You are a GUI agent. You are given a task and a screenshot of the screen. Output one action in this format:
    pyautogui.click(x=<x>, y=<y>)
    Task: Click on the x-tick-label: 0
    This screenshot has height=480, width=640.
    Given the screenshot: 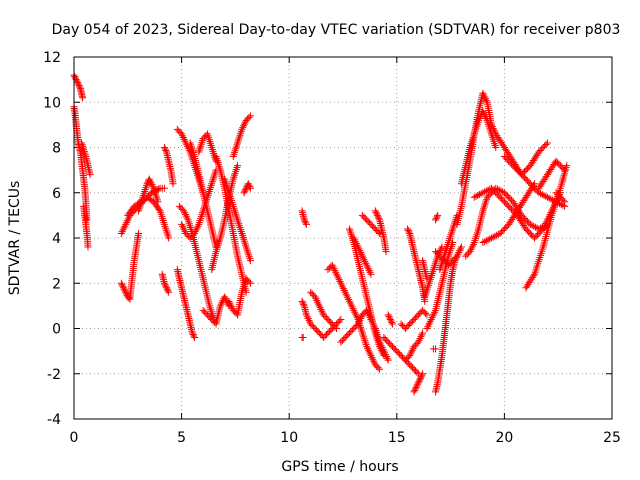 What is the action you would take?
    pyautogui.click(x=74, y=438)
    